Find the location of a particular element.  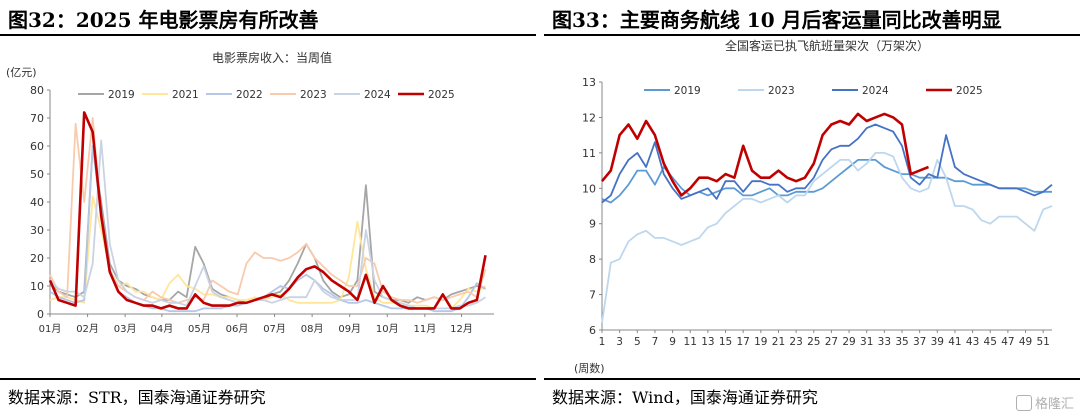

y-tick-label: 11 is located at coordinates (589, 153).